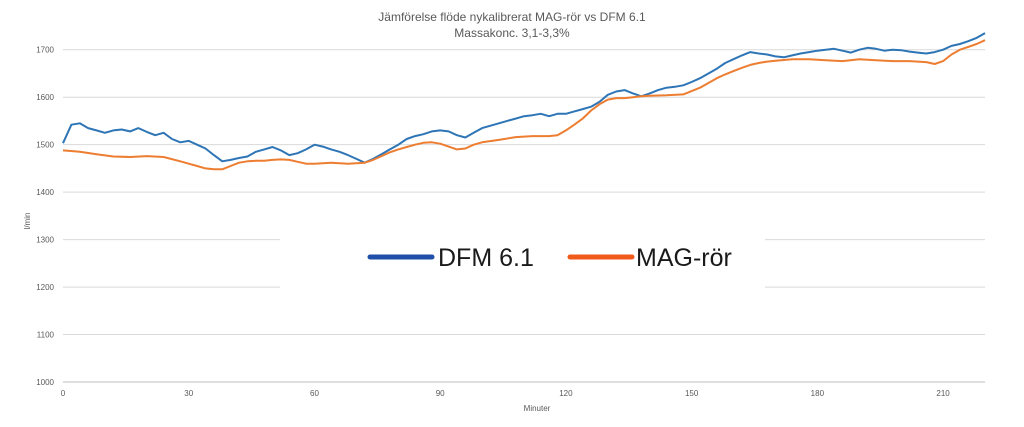 The width and height of the screenshot is (1024, 427). I want to click on x-tick-labels: 0 30 60 90 120 150 180 210, so click(506, 393).